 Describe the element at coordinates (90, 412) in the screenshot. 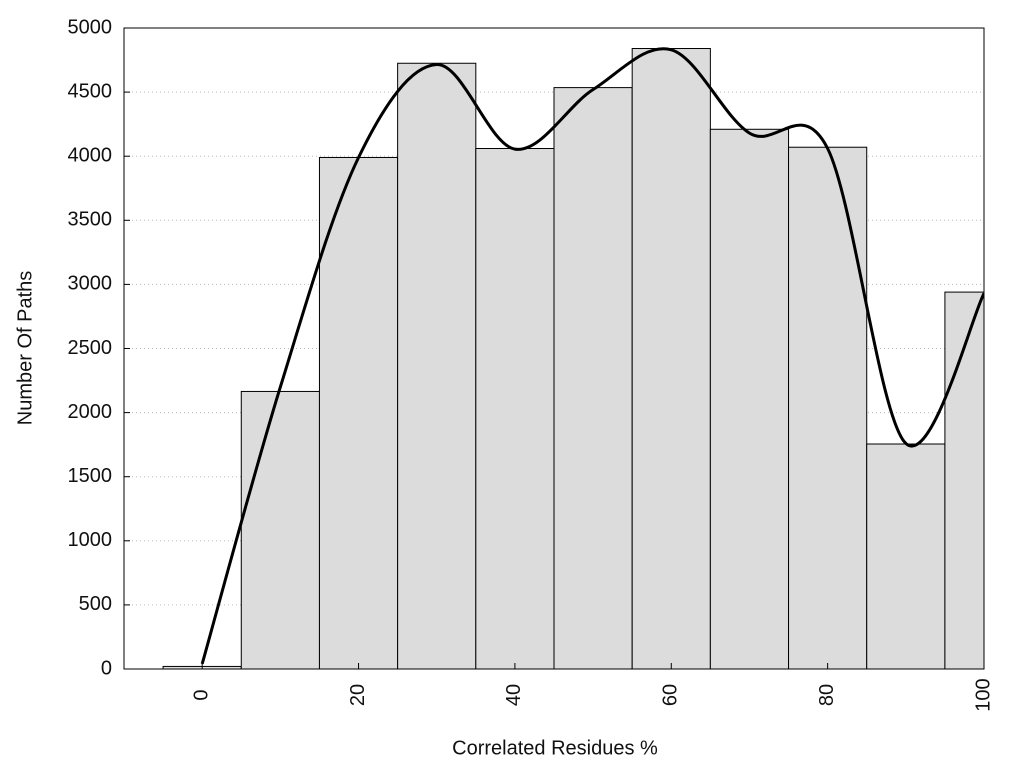

I see `y-tick-label: 2000` at that location.